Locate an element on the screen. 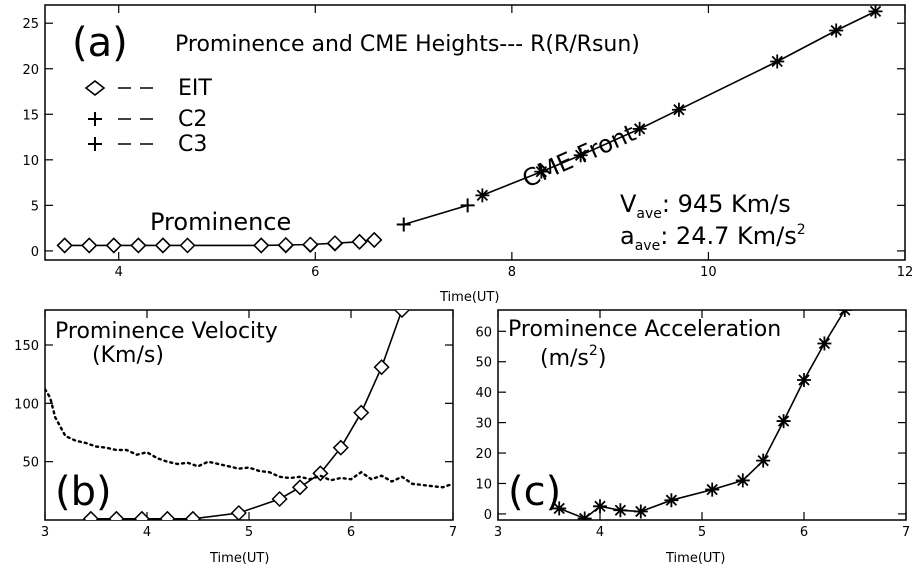 The width and height of the screenshot is (919, 569). y-tick-label: 150 is located at coordinates (26, 346).